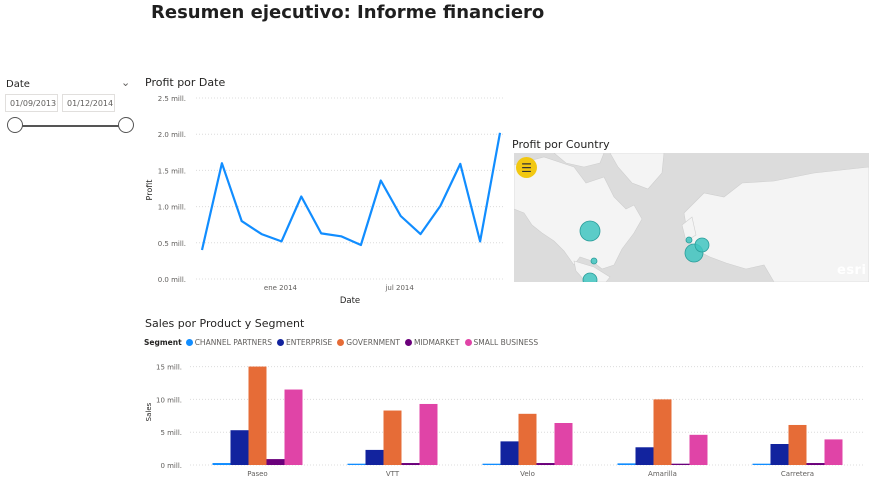  I want to click on esri-logo: esri, so click(852, 270).